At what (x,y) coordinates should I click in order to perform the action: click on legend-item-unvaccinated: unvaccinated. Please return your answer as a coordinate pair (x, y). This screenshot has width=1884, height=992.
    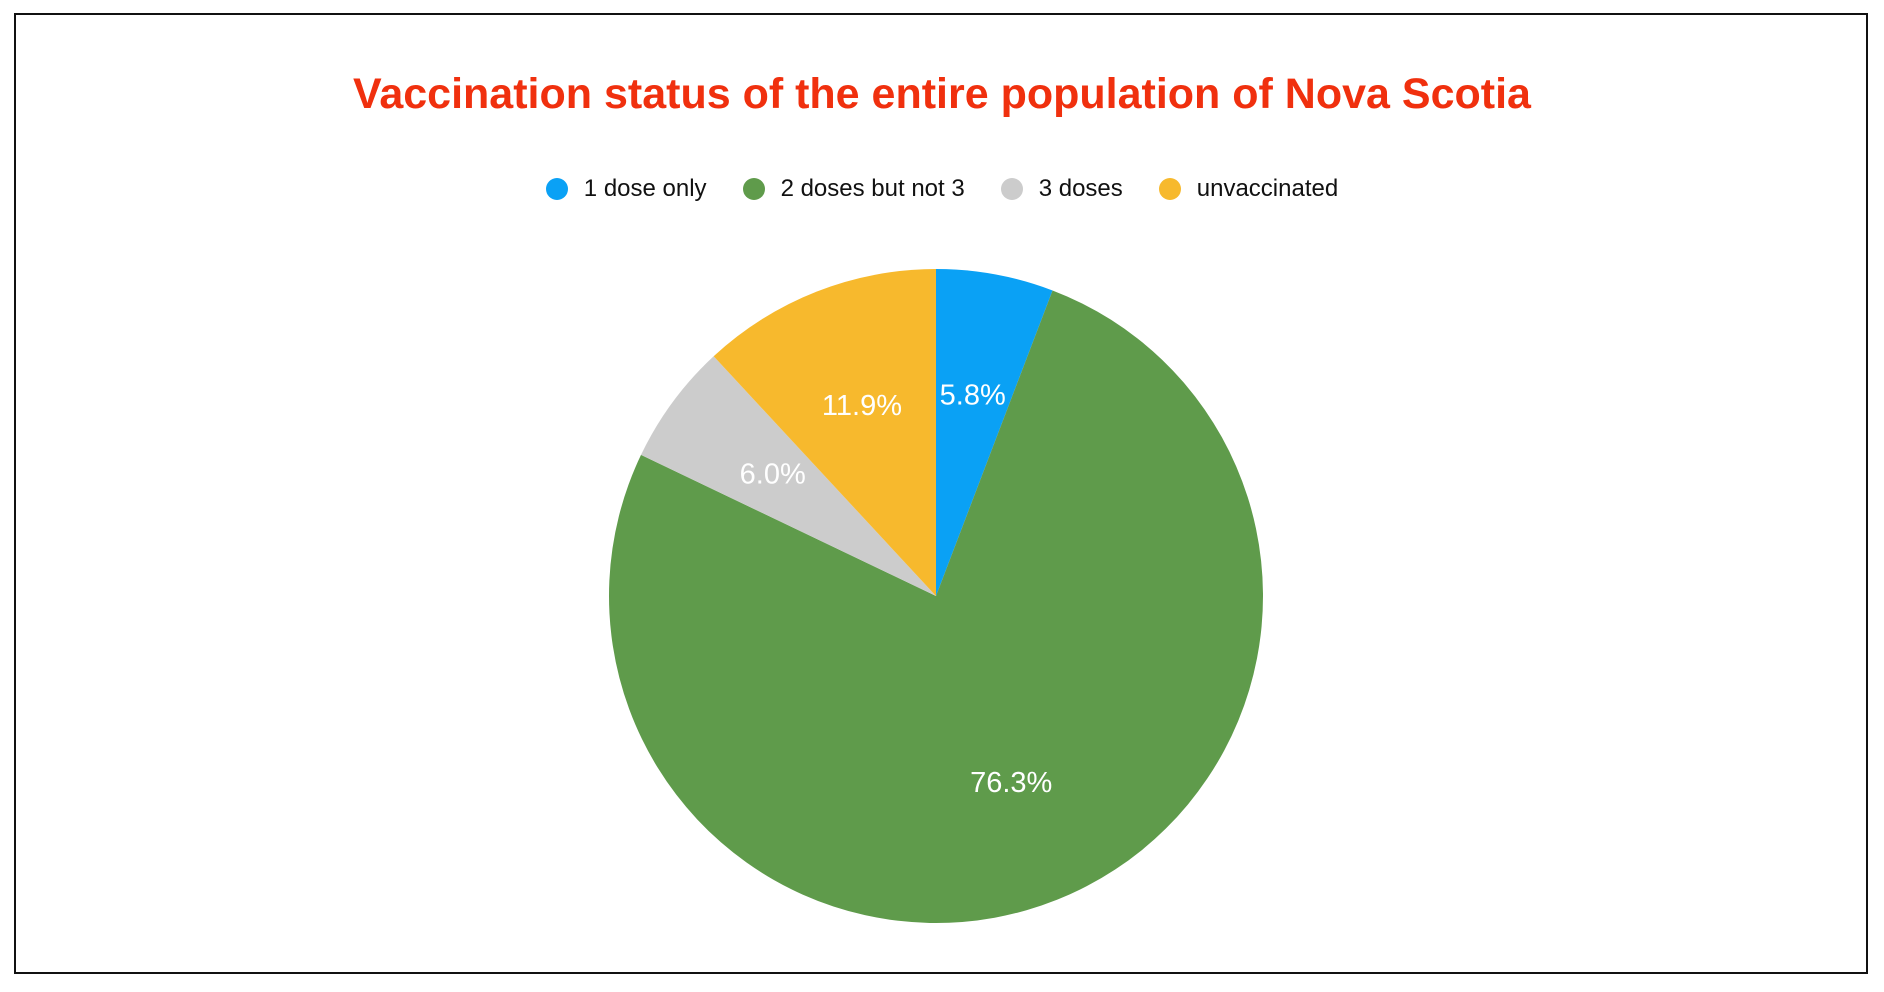
    Looking at the image, I should click on (1248, 189).